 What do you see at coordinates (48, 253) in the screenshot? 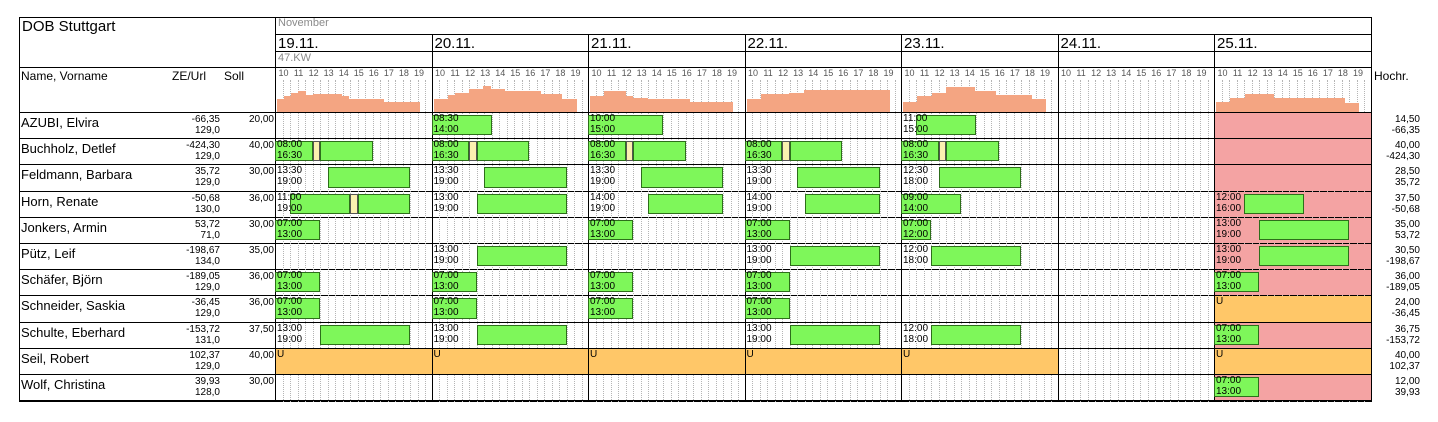
I see `employee-name: Pütz, Leif` at bounding box center [48, 253].